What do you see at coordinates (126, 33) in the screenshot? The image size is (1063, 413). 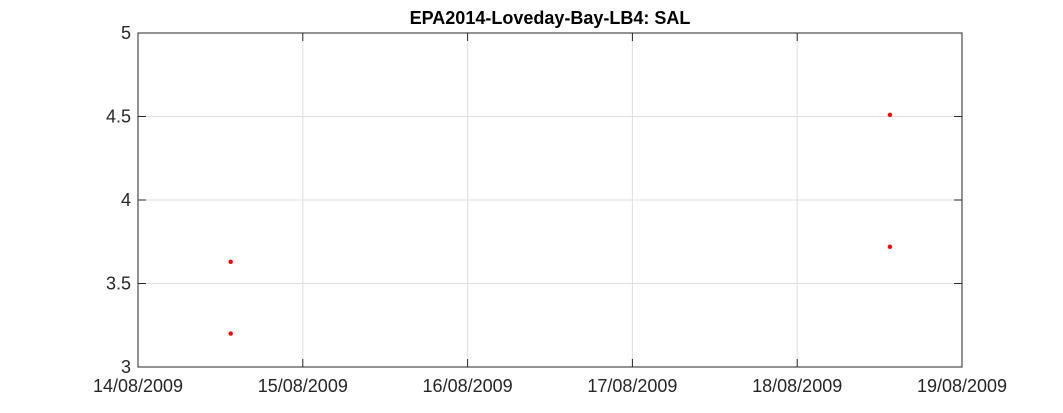 I see `y-tick-label: 5` at bounding box center [126, 33].